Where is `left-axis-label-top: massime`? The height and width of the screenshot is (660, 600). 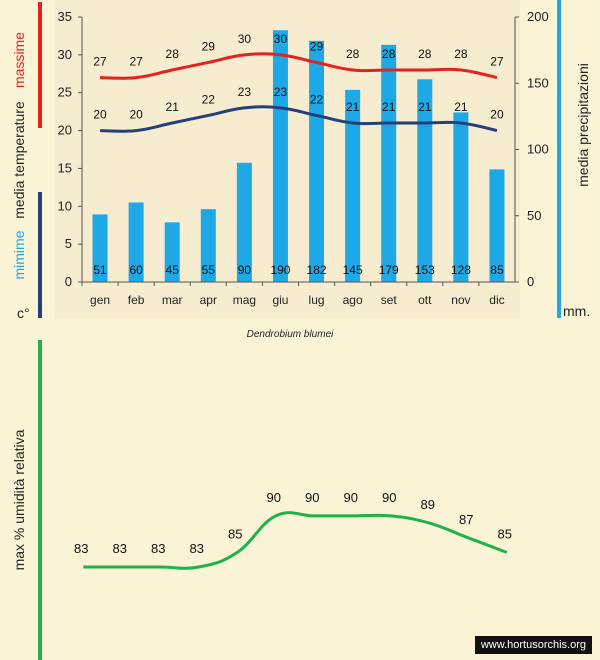 left-axis-label-top: massime is located at coordinates (19, 60).